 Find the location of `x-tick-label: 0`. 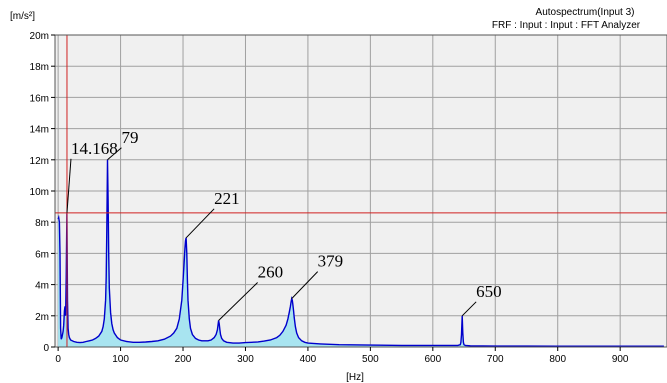

x-tick-label: 0 is located at coordinates (58, 359).